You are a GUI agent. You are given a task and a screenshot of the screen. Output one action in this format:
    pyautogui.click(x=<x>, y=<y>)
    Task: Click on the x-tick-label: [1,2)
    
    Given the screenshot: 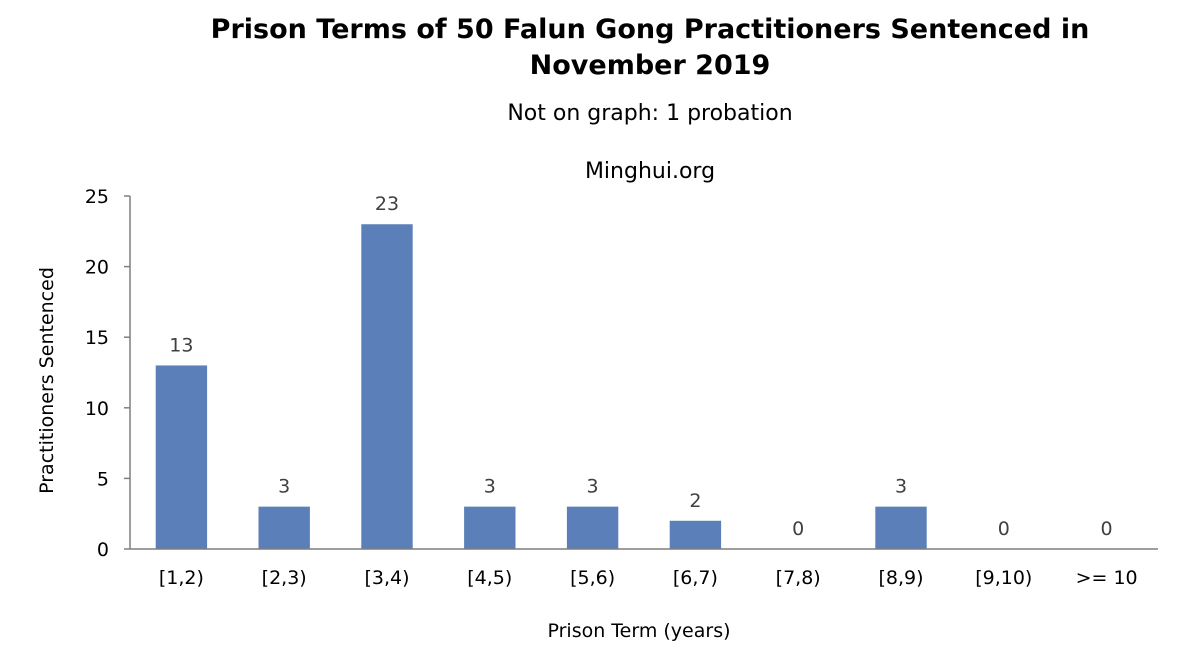 What is the action you would take?
    pyautogui.click(x=181, y=578)
    